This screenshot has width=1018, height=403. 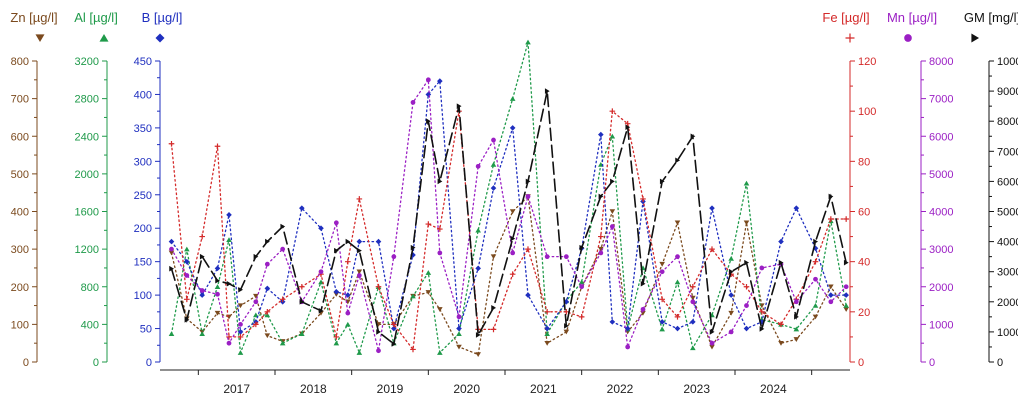 What do you see at coordinates (941, 325) in the screenshot?
I see `mn-tick-label: 1000` at bounding box center [941, 325].